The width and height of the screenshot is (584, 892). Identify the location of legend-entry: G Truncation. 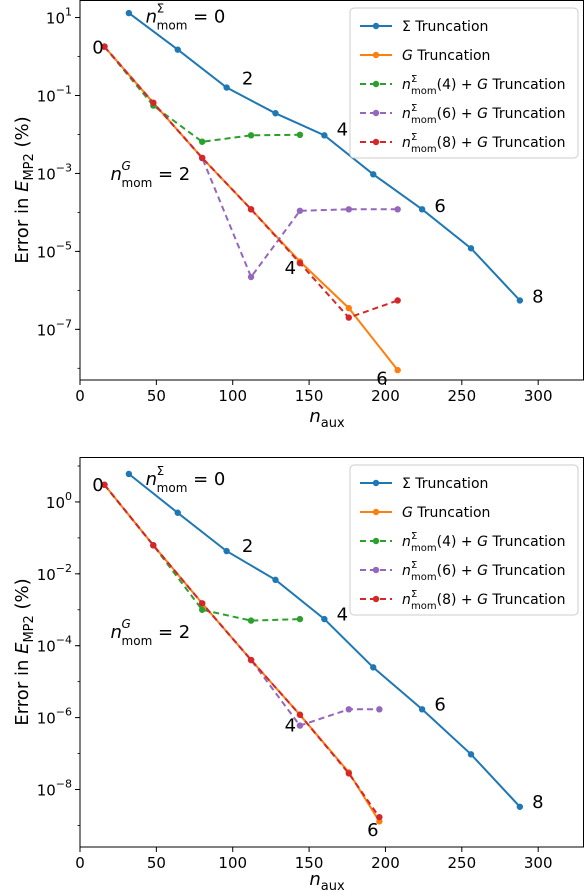
(446, 56).